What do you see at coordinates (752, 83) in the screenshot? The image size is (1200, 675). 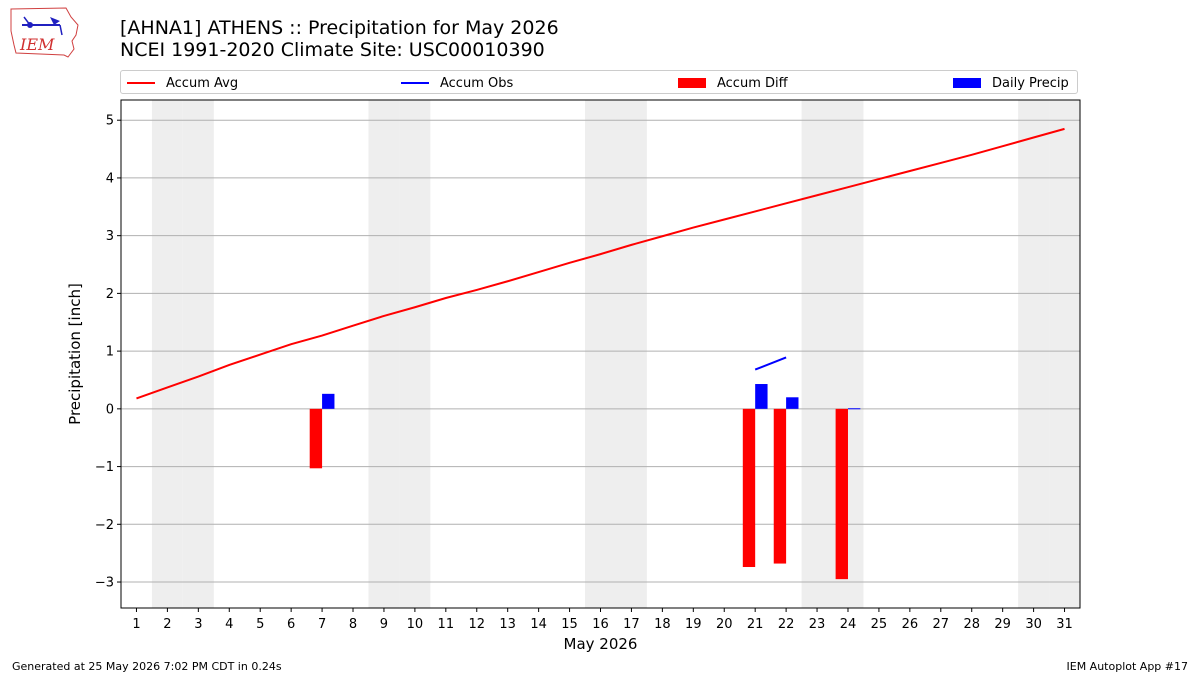 I see `legend-label-accum-diff: Accum Diff` at bounding box center [752, 83].